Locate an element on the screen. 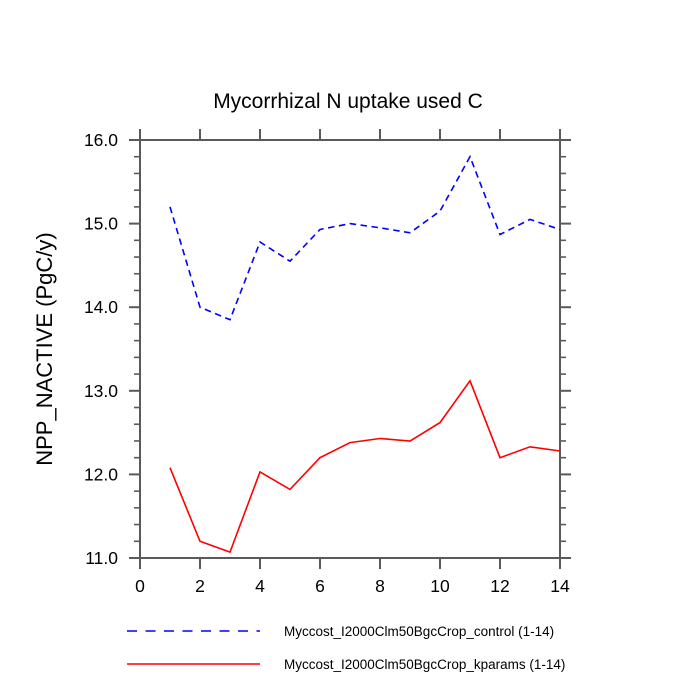  legend-label-kparams: Myccost_I2000Clm50BgcCrop_kparams (1-14) is located at coordinates (424, 664).